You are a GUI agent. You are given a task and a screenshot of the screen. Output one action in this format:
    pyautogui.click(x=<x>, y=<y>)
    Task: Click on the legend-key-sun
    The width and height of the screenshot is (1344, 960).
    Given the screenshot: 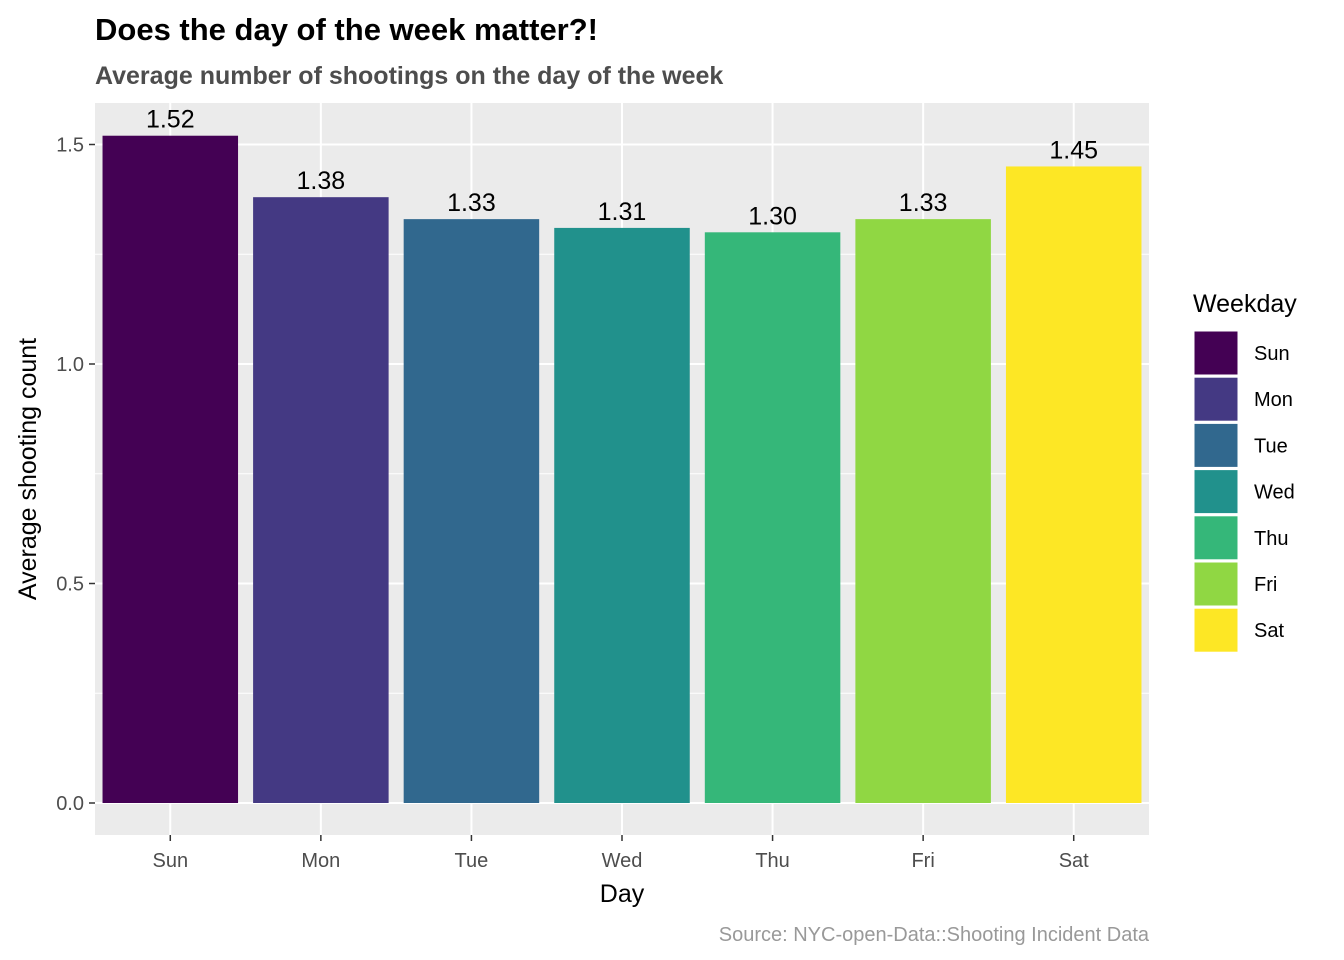 What is the action you would take?
    pyautogui.click(x=1216, y=353)
    